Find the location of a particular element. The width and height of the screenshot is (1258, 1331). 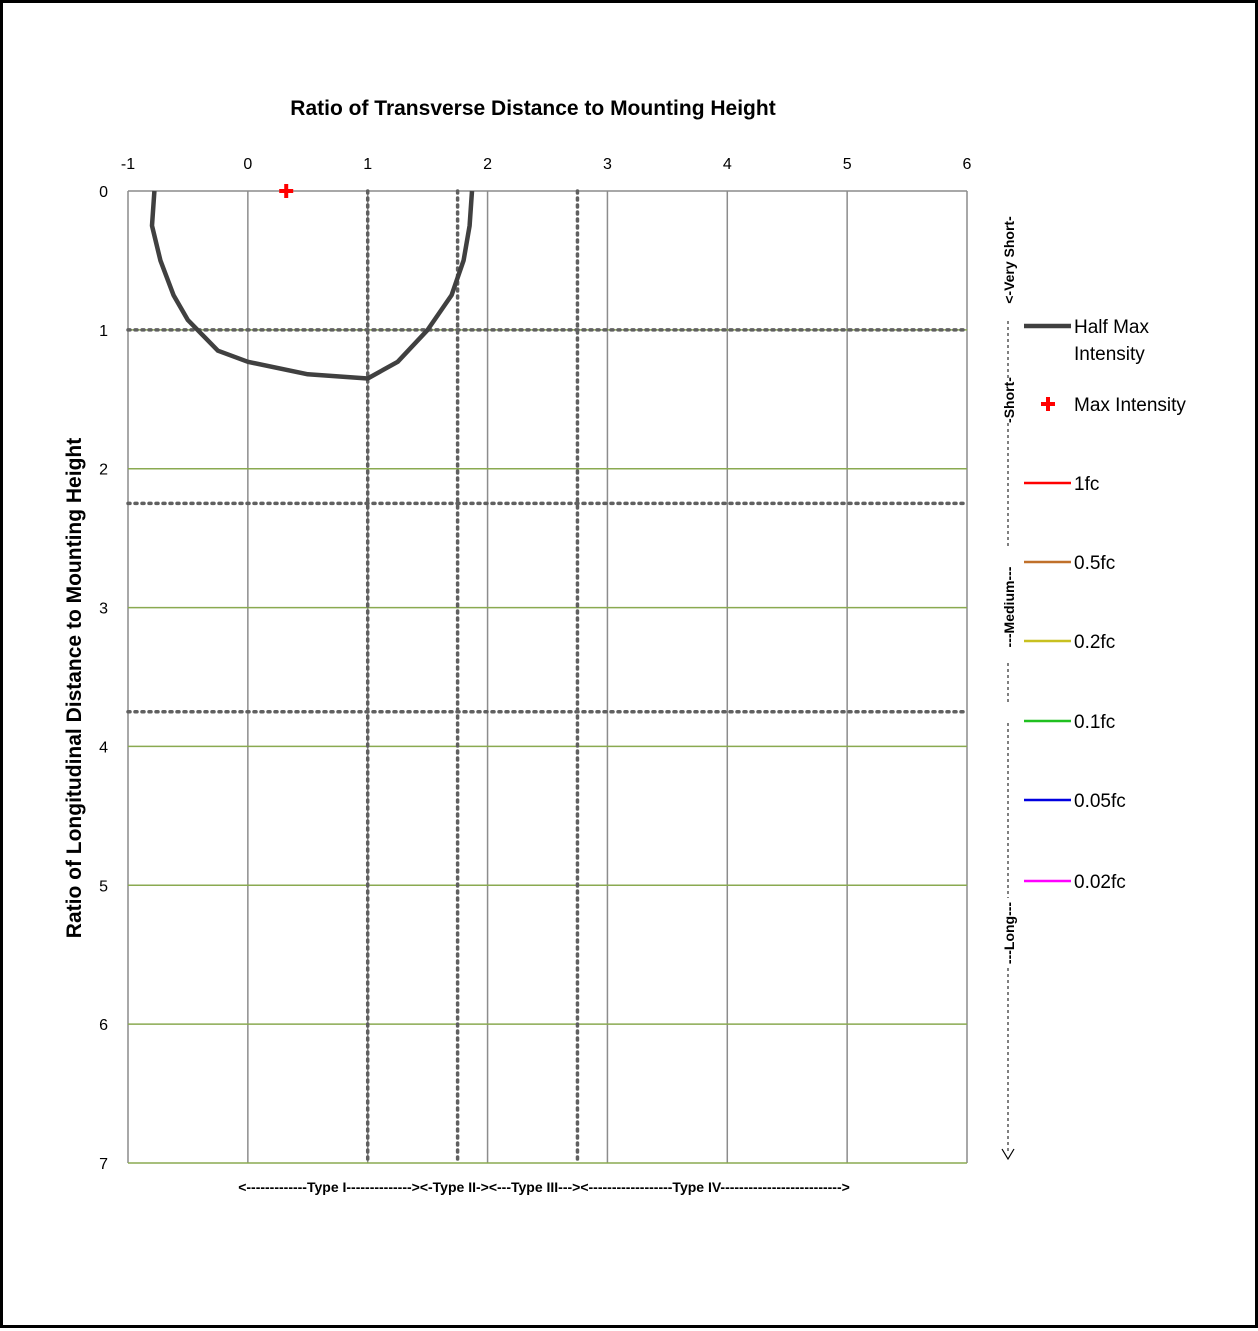

y-tick-label: 6 is located at coordinates (103, 1025).